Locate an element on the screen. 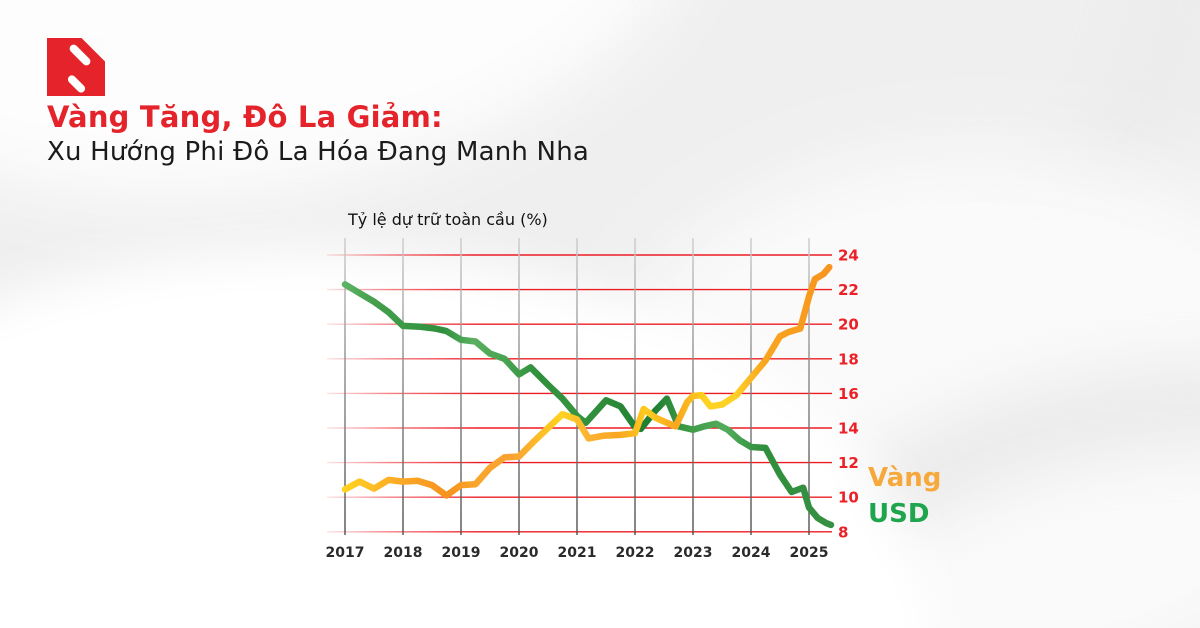 The image size is (1200, 628). x-axis-label: 2017 is located at coordinates (345, 553).